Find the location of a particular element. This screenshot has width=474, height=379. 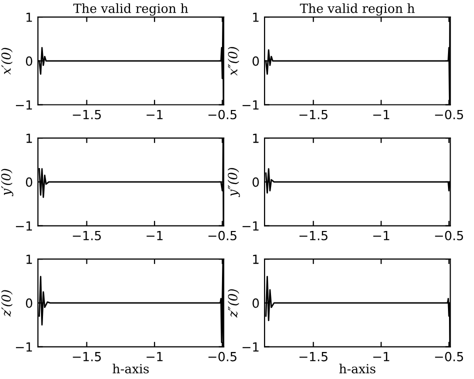

y-axis-title: y″(0) is located at coordinates (234, 183).